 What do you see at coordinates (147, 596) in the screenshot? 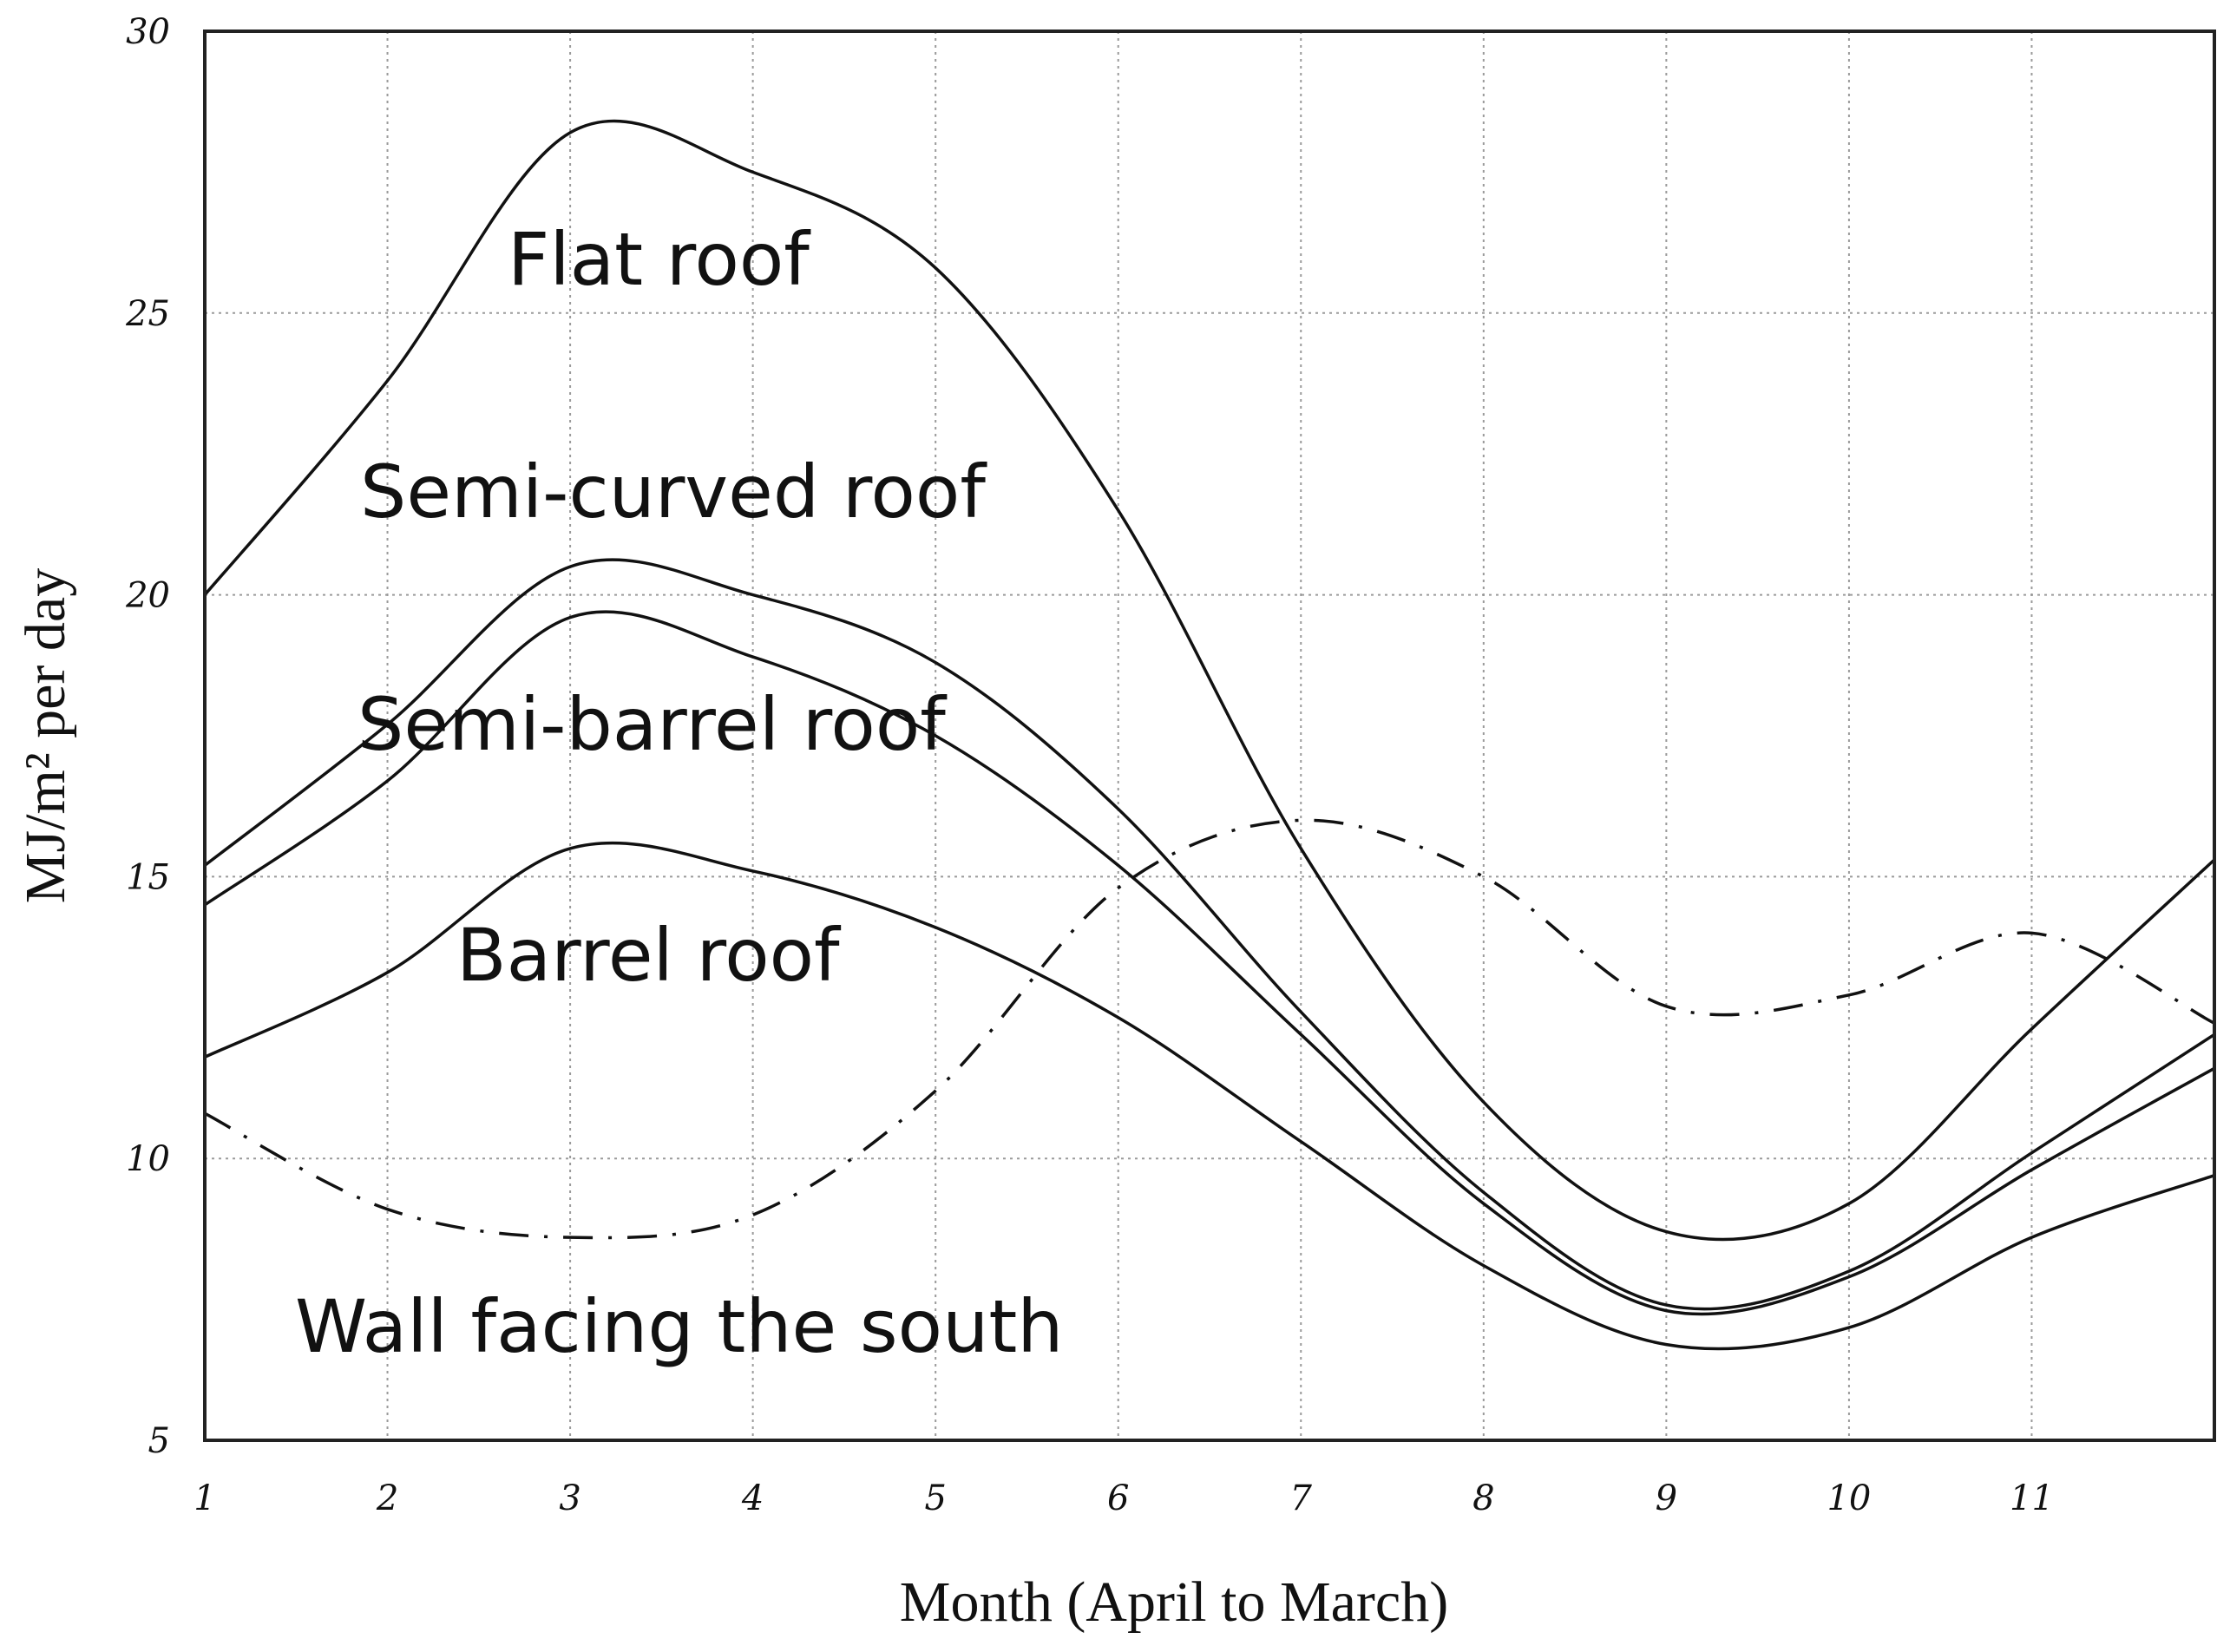
I see `y-tick-label: 20` at bounding box center [147, 596].